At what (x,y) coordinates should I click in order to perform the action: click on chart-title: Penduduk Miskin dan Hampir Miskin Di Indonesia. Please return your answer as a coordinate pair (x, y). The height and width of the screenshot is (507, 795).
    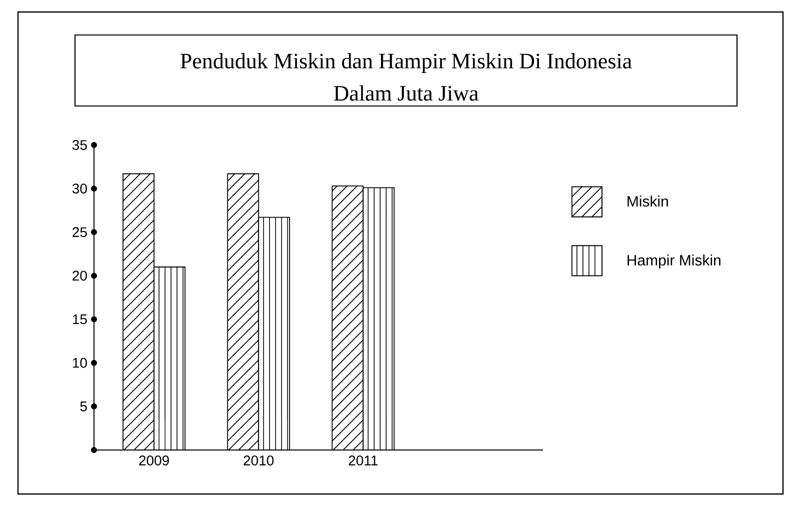
    Looking at the image, I should click on (406, 63).